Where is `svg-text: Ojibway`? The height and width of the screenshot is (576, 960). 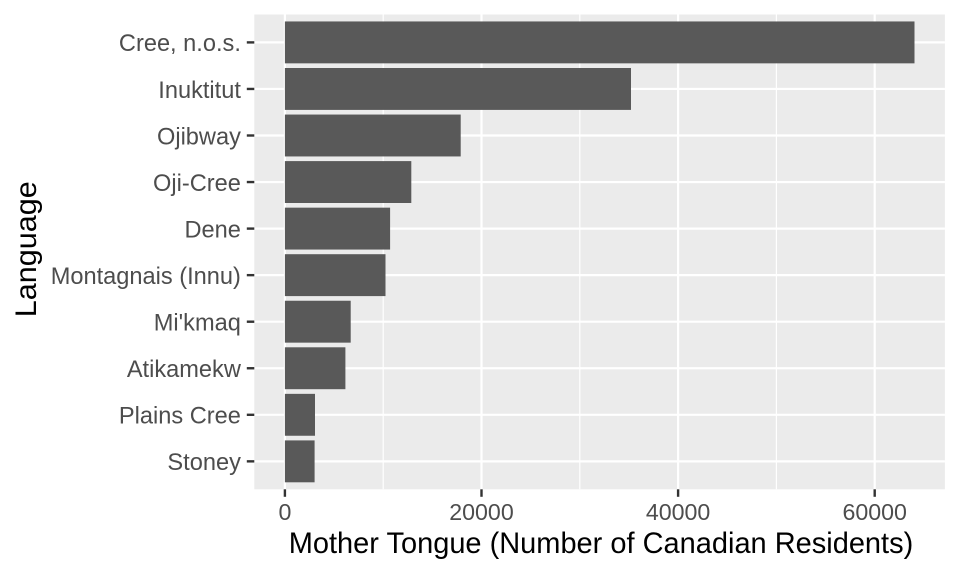 svg-text: Ojibway is located at coordinates (199, 137).